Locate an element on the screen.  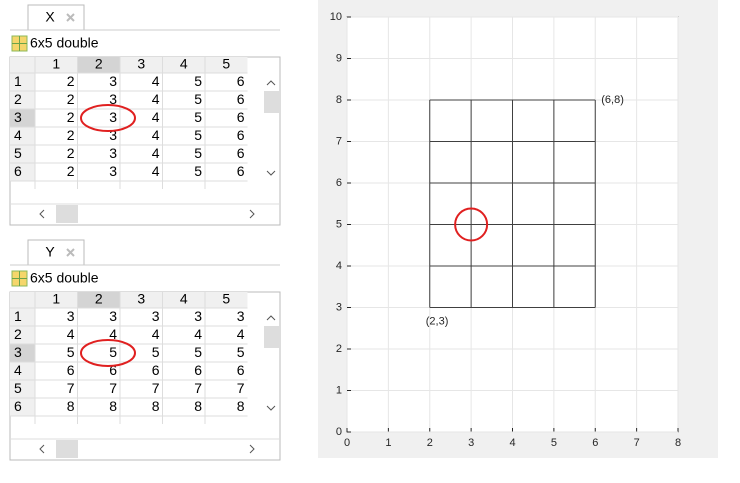
y-tick-label: 10 is located at coordinates (336, 17).